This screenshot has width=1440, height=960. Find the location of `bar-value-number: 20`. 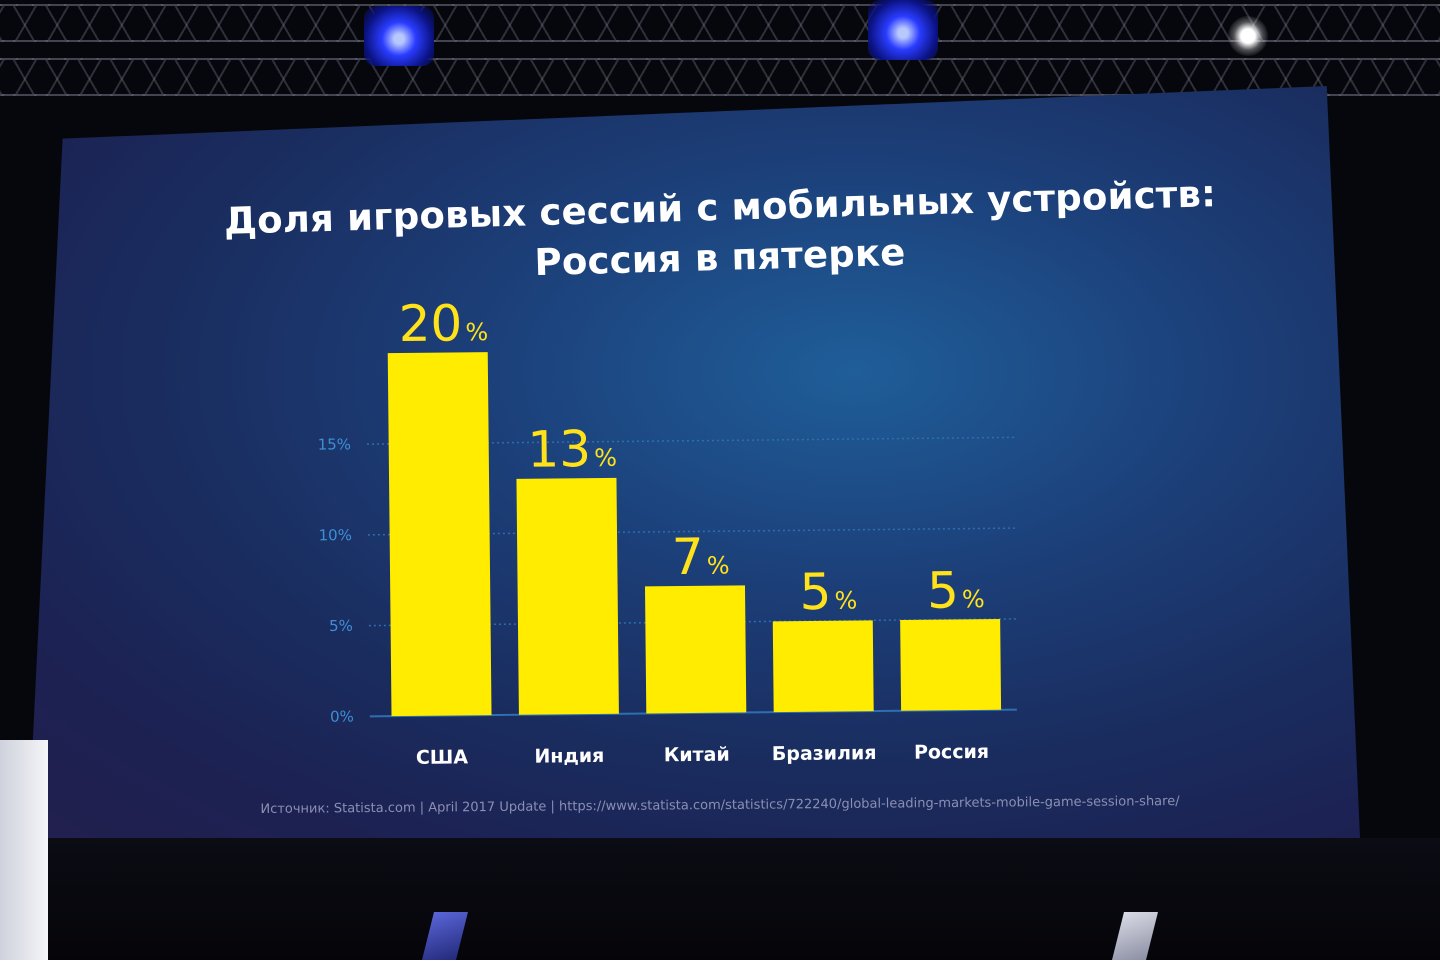

bar-value-number: 20 is located at coordinates (430, 323).